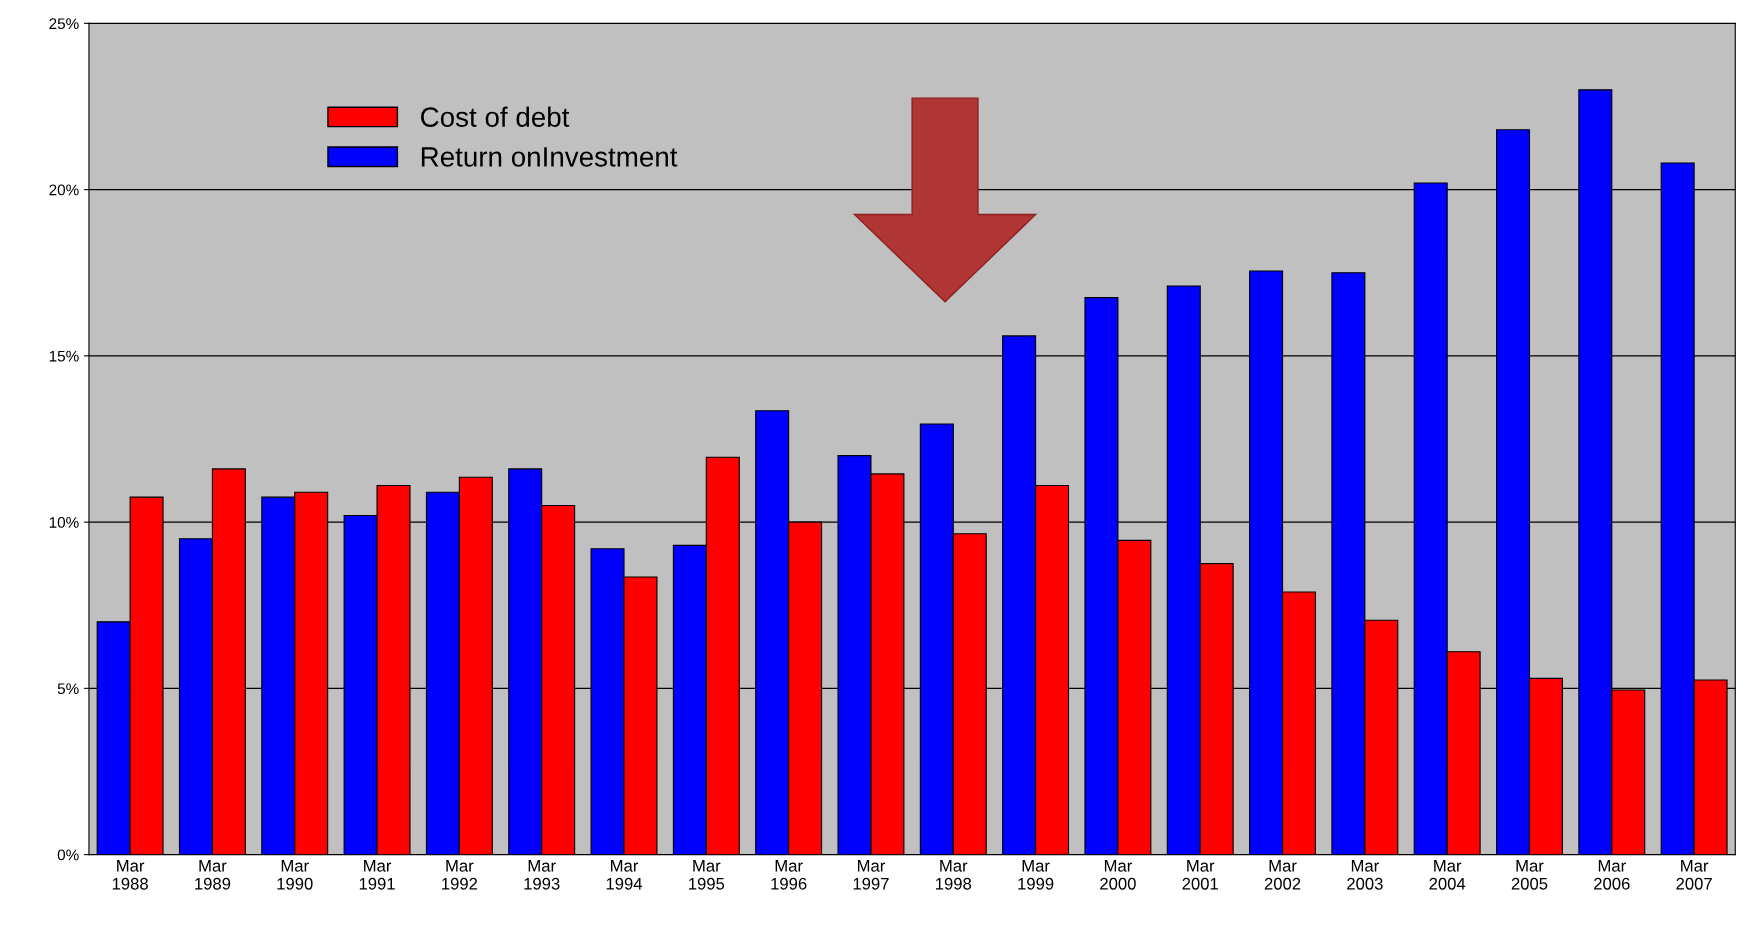 The width and height of the screenshot is (1744, 934). What do you see at coordinates (1118, 875) in the screenshot?
I see `x-tick-label: Mar 2000` at bounding box center [1118, 875].